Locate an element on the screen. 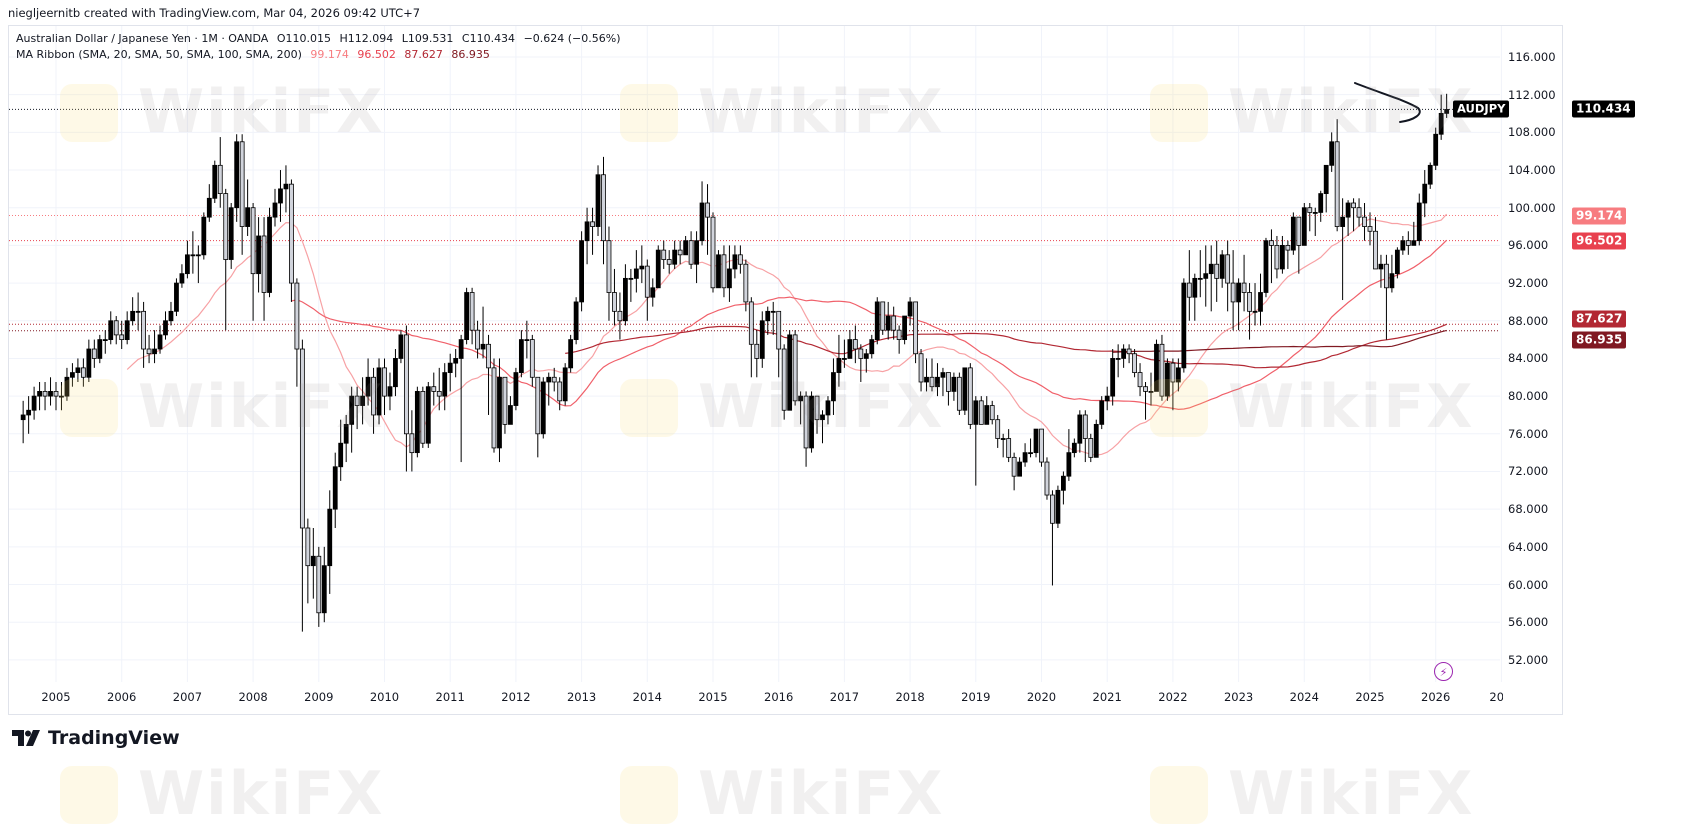 The height and width of the screenshot is (829, 1693). price-tick-label: 64.000 is located at coordinates (1528, 546).